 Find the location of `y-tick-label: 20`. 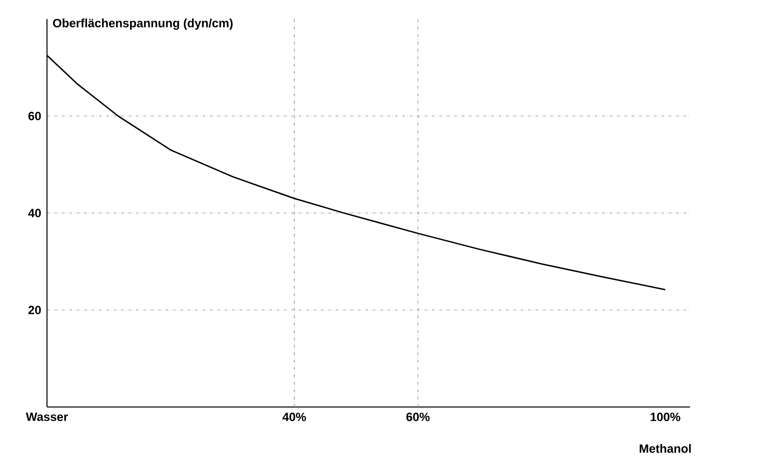

y-tick-label: 20 is located at coordinates (34, 310).